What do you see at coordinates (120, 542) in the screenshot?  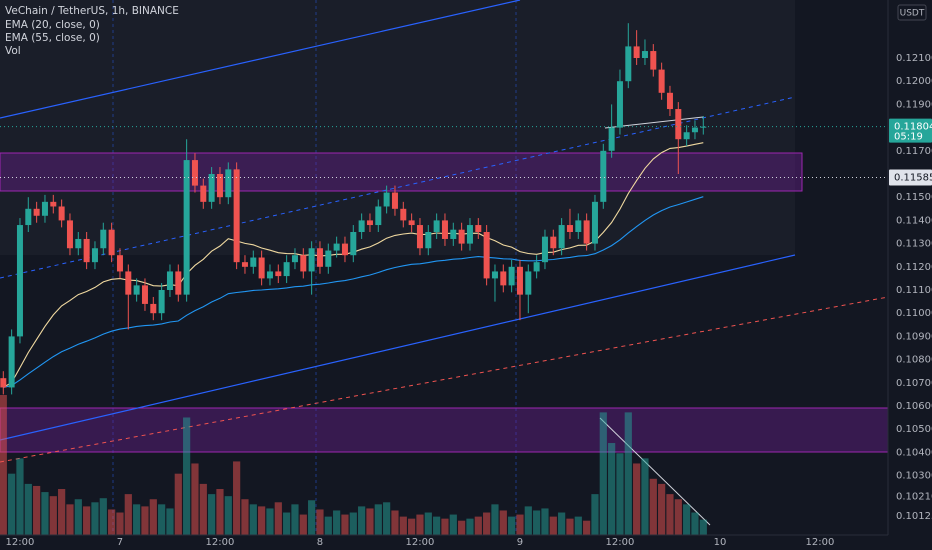 I see `x-tick-label: 7` at bounding box center [120, 542].